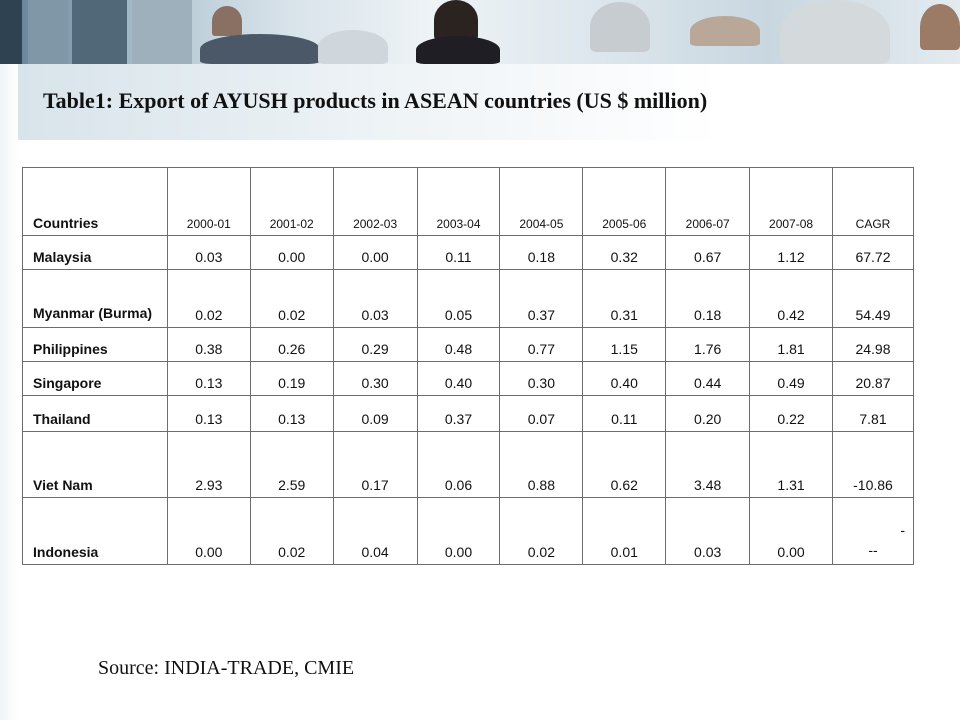 The height and width of the screenshot is (720, 960). What do you see at coordinates (791, 344) in the screenshot?
I see `value-cell: 1.81` at bounding box center [791, 344].